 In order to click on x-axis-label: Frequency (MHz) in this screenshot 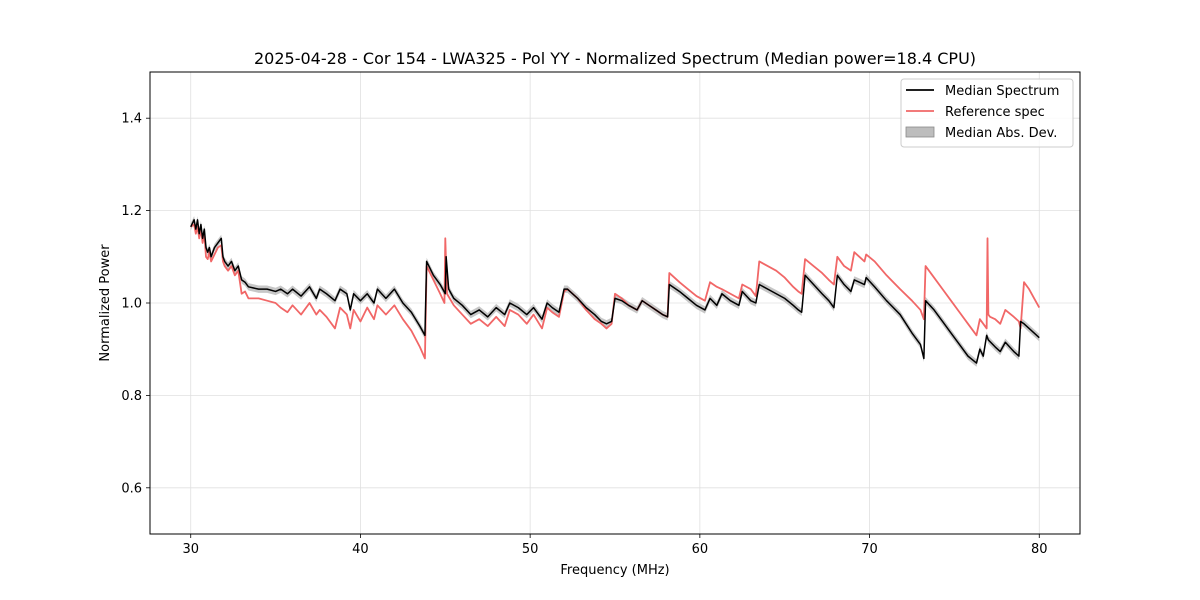, I will do `click(614, 570)`.